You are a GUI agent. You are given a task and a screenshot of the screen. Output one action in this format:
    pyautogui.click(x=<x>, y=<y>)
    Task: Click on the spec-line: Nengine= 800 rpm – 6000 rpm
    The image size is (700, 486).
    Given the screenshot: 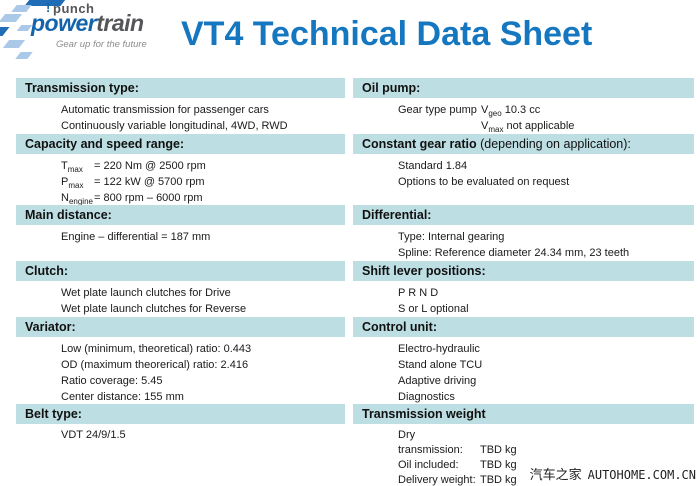 What is the action you would take?
    pyautogui.click(x=203, y=198)
    